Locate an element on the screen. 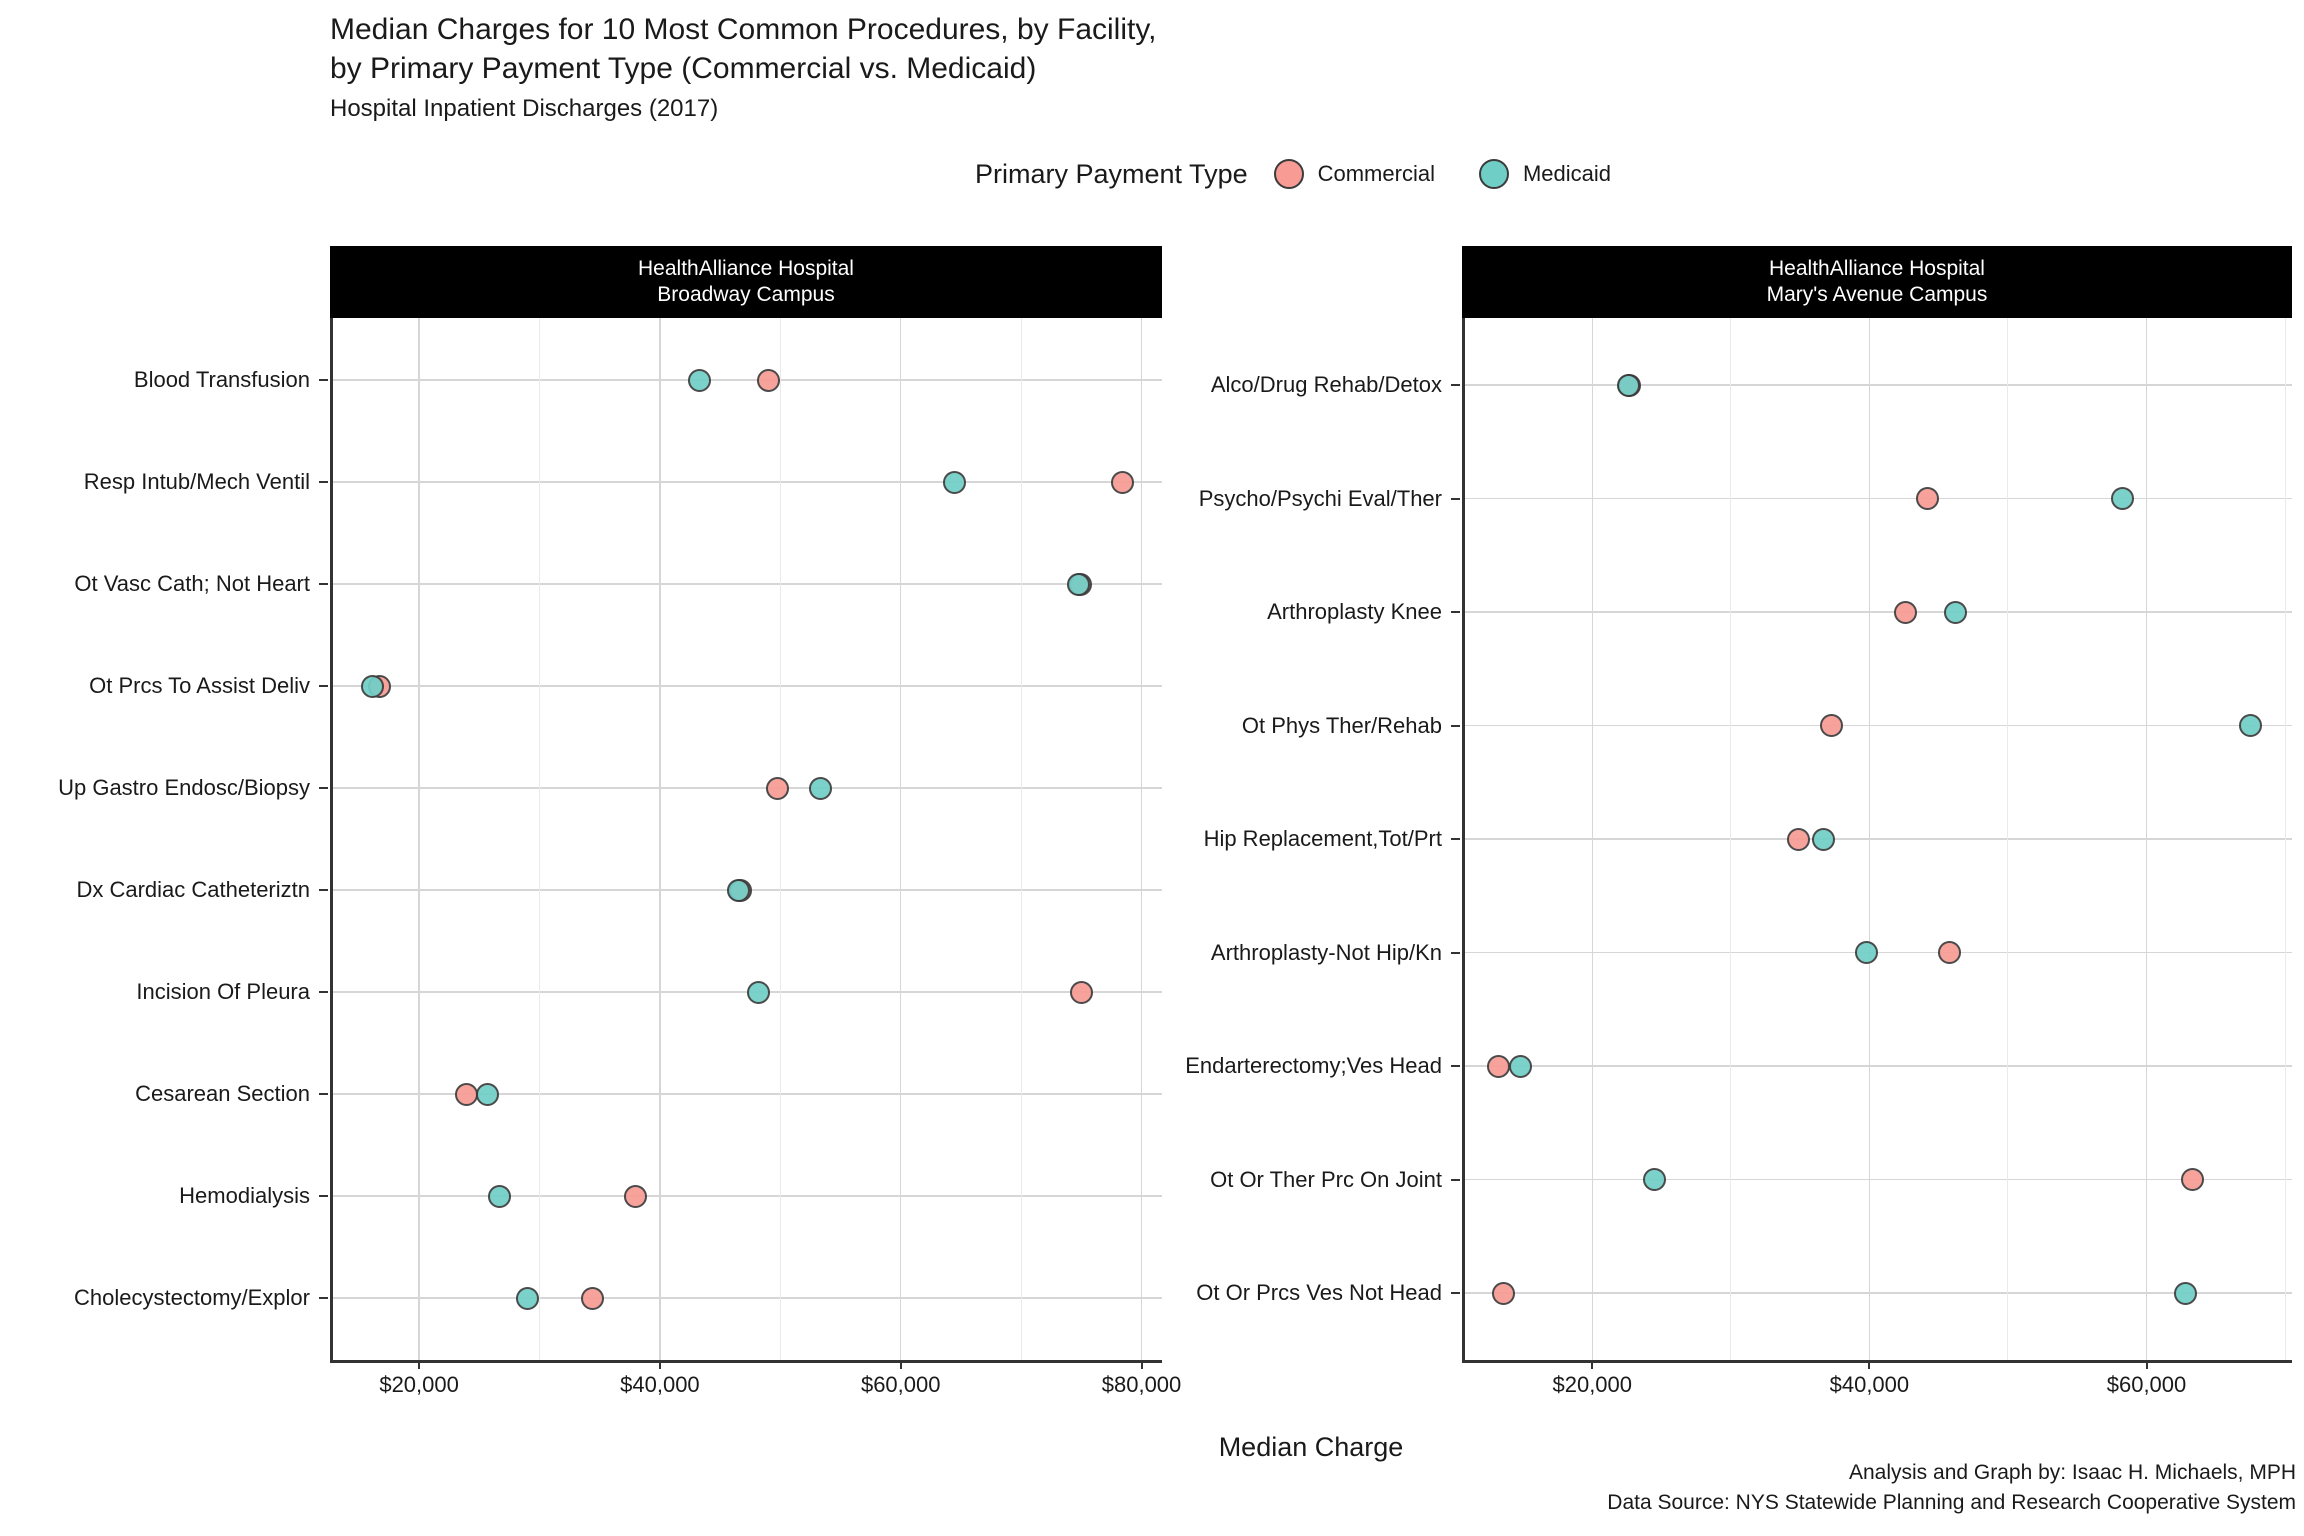 The width and height of the screenshot is (2304, 1536). x-axis-tick-label: $20,000 is located at coordinates (1592, 1384).